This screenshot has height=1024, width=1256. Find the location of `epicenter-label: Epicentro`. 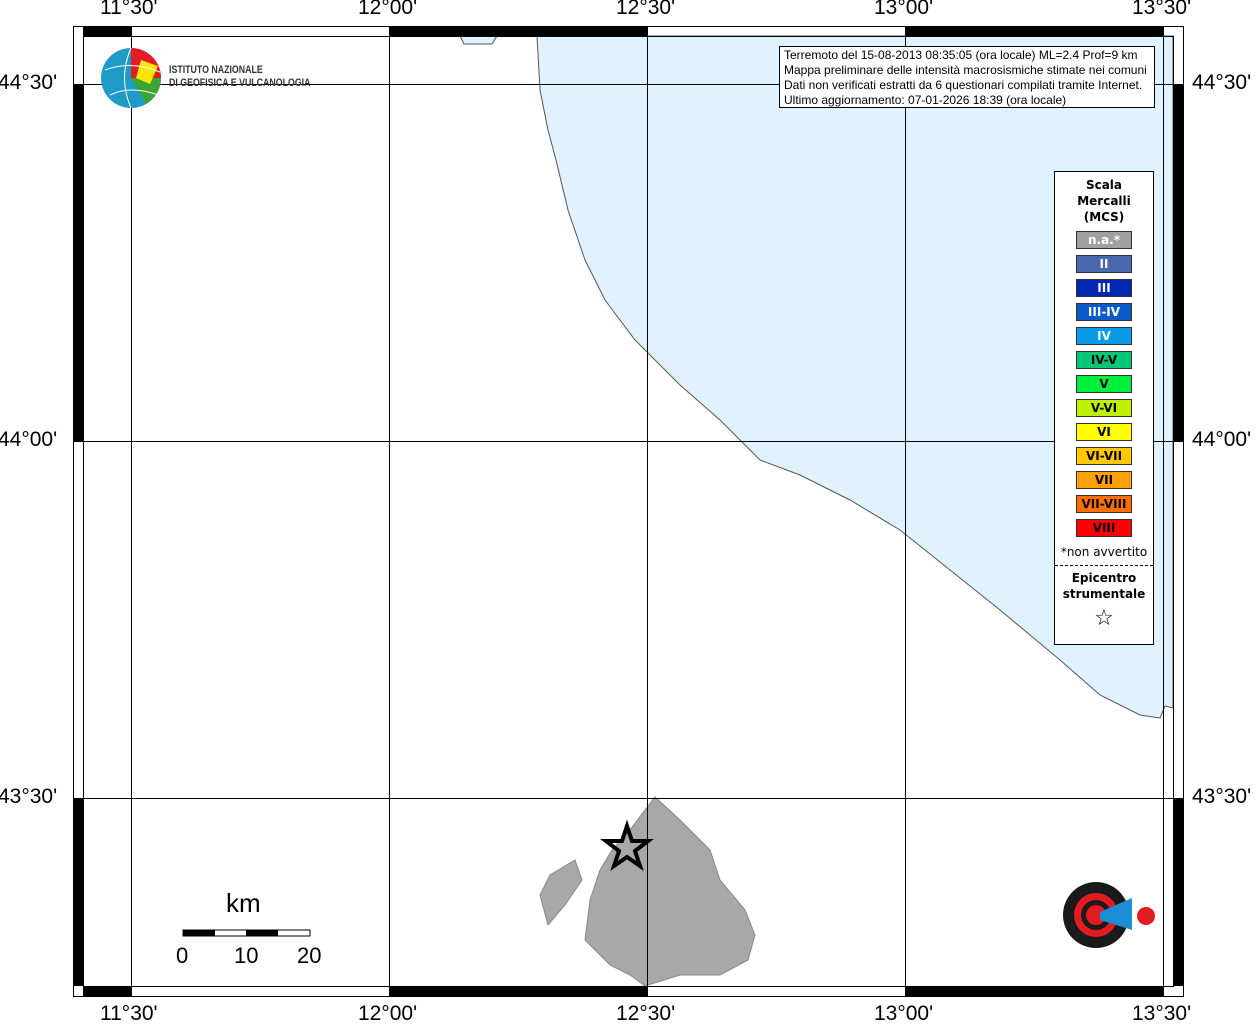

epicenter-label: Epicentro is located at coordinates (1104, 578).